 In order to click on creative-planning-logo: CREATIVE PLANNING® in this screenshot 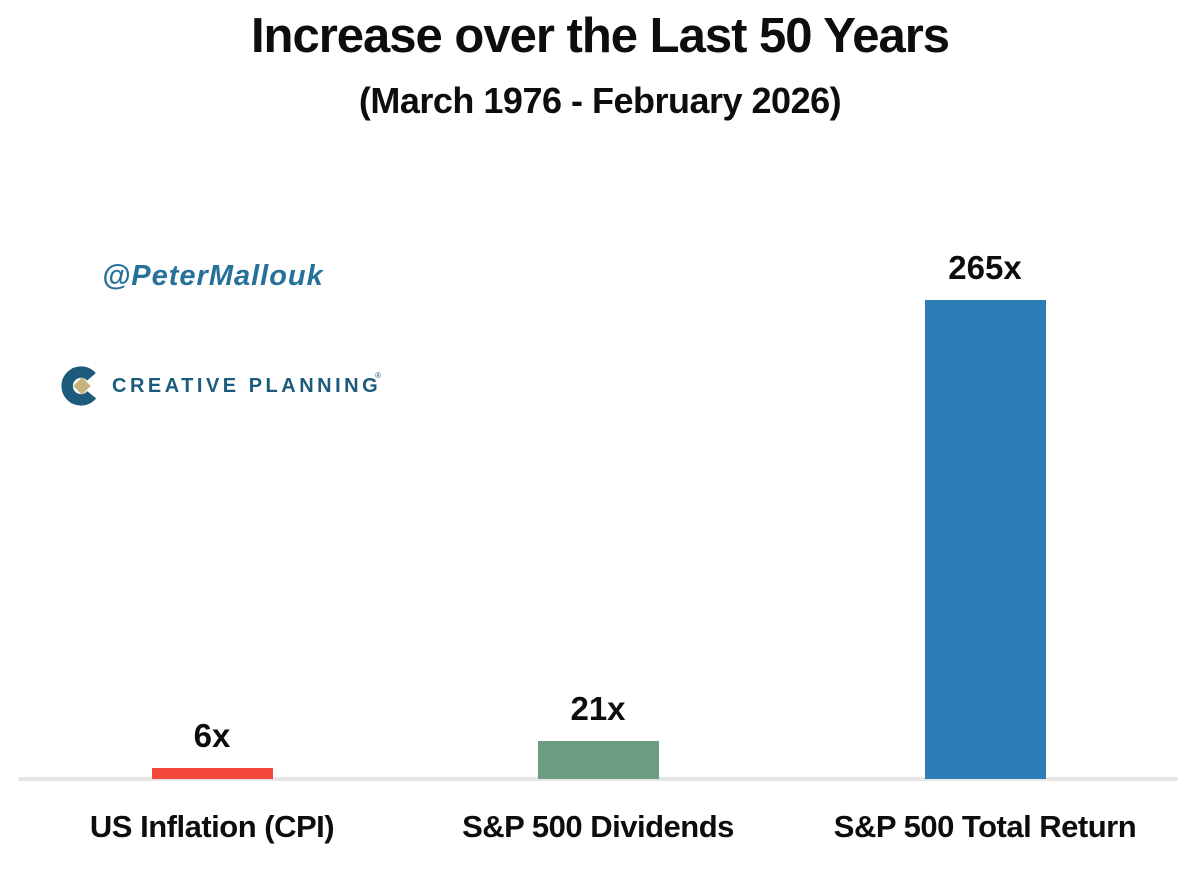, I will do `click(223, 386)`.